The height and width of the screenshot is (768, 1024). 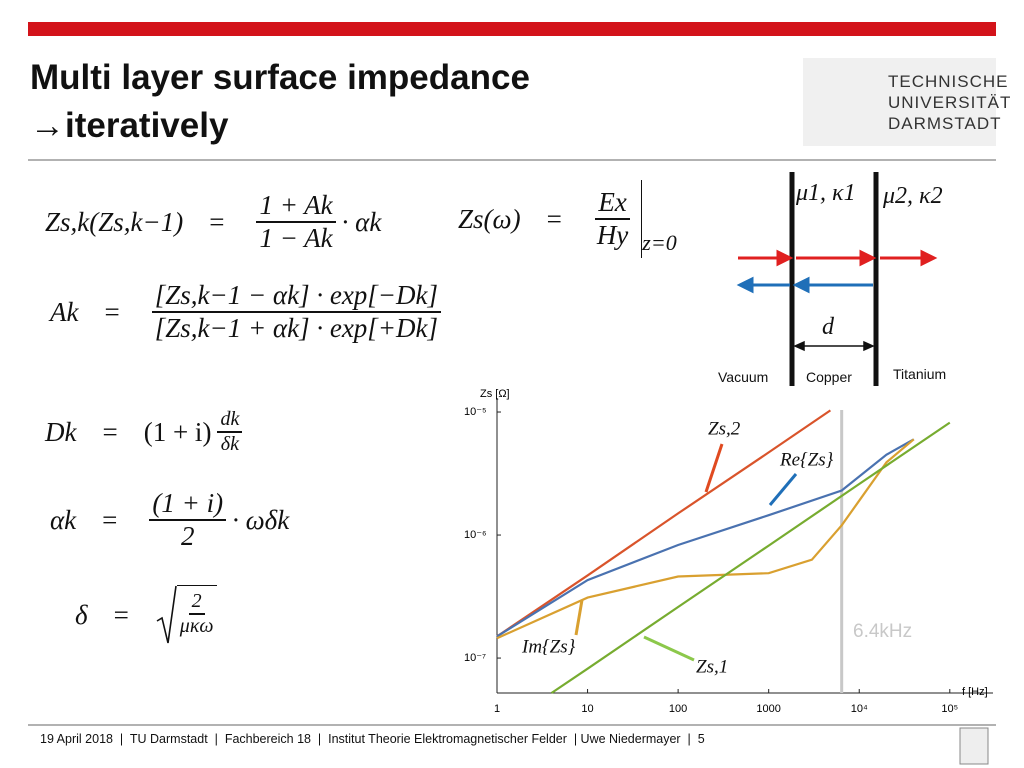 What do you see at coordinates (837, 279) in the screenshot?
I see `layer-diagram` at bounding box center [837, 279].